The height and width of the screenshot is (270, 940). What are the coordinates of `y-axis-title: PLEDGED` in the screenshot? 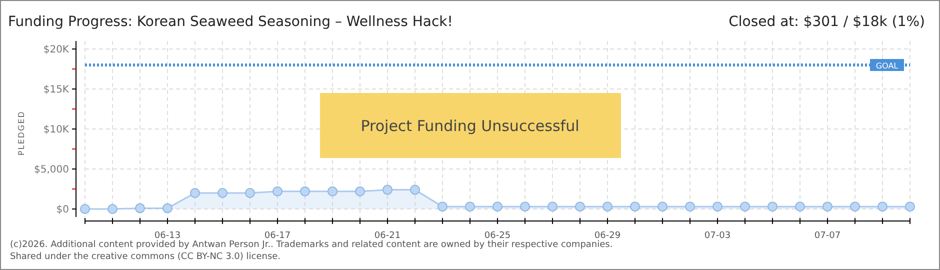 It's located at (21, 133).